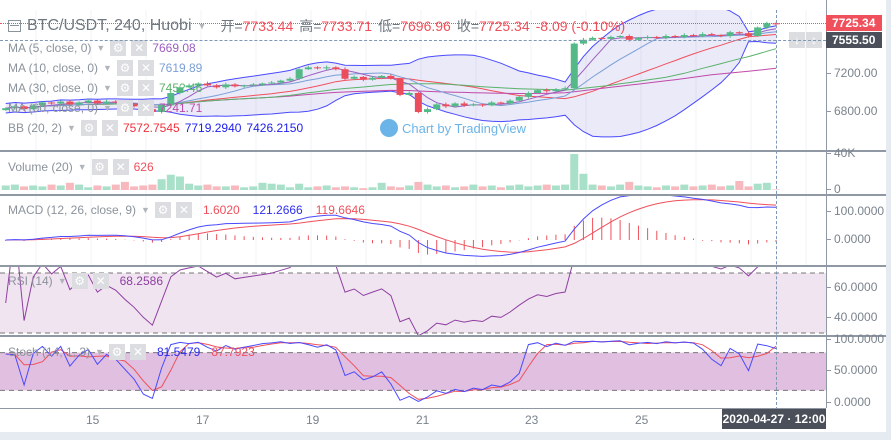 Image resolution: width=891 pixels, height=440 pixels. I want to click on legend-ma5: MA (5, close, 0) ▼ ⚙ ✕ 7669.08, so click(102, 48).